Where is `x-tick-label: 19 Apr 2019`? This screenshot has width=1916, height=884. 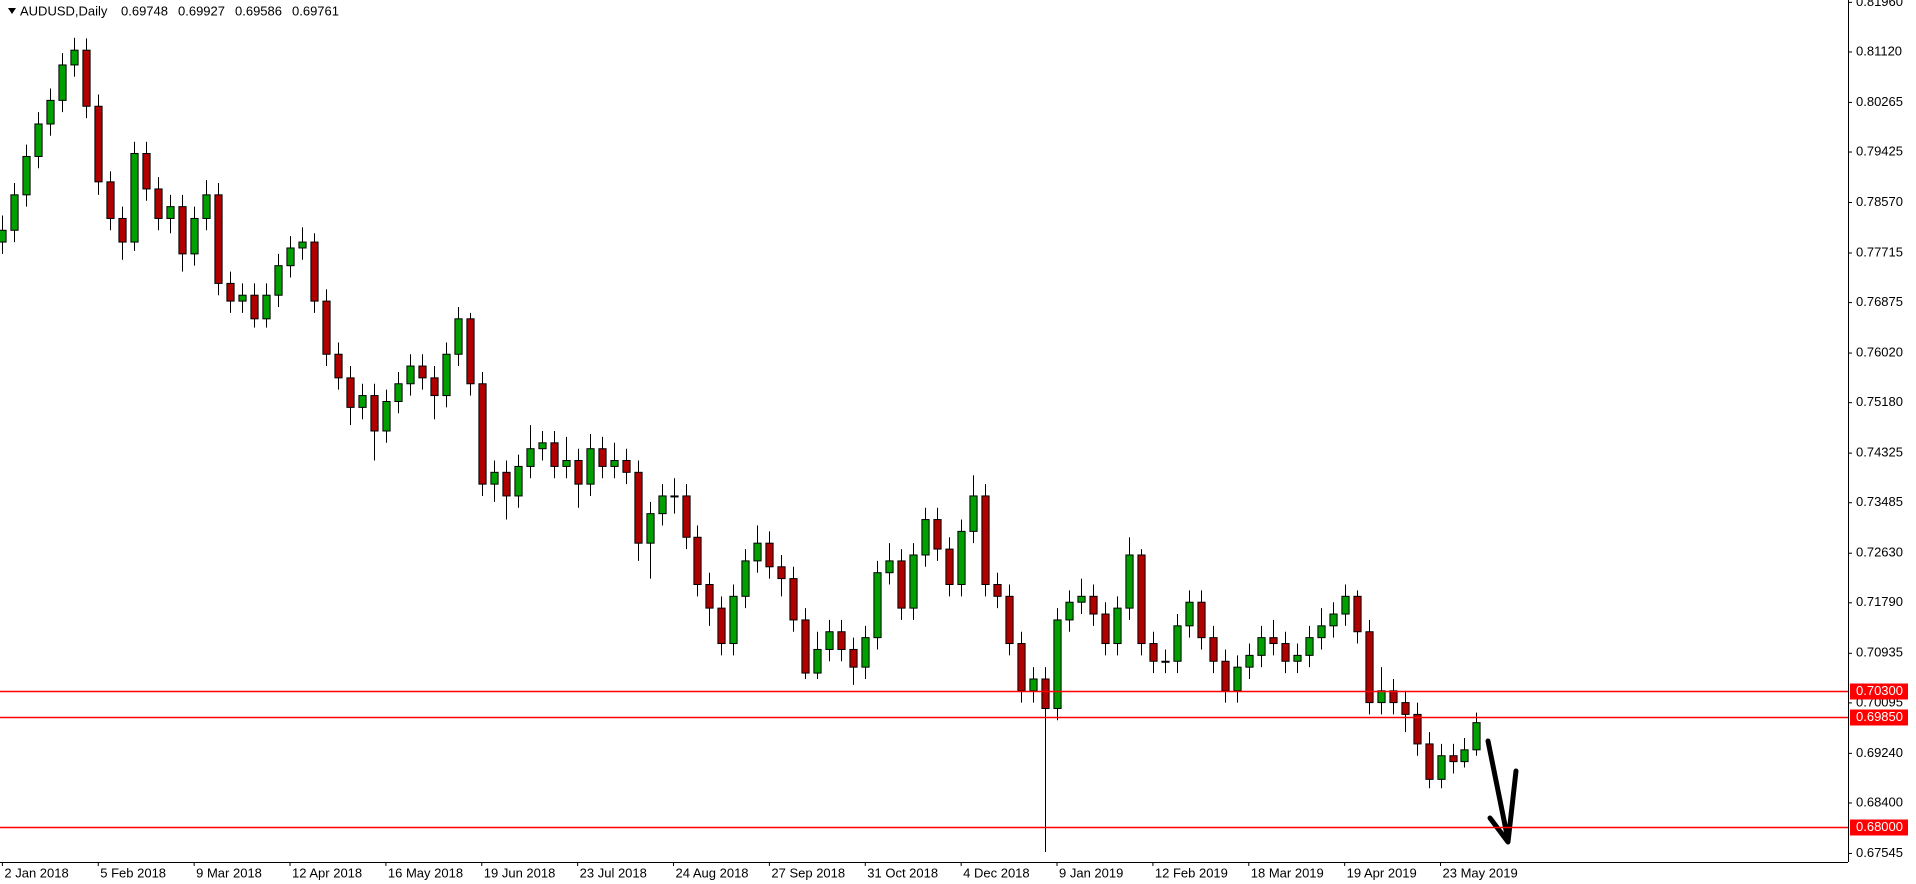
x-tick-label: 19 Apr 2019 is located at coordinates (1382, 872).